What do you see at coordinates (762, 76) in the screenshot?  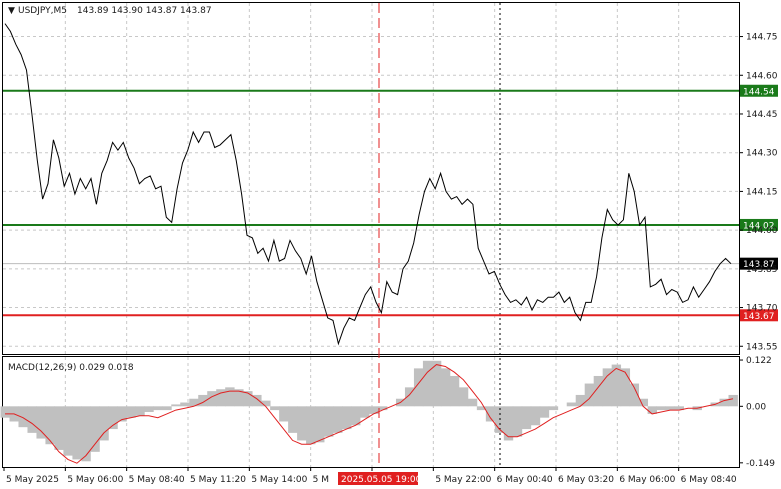 I see `price-tick-label: 144.60` at bounding box center [762, 76].